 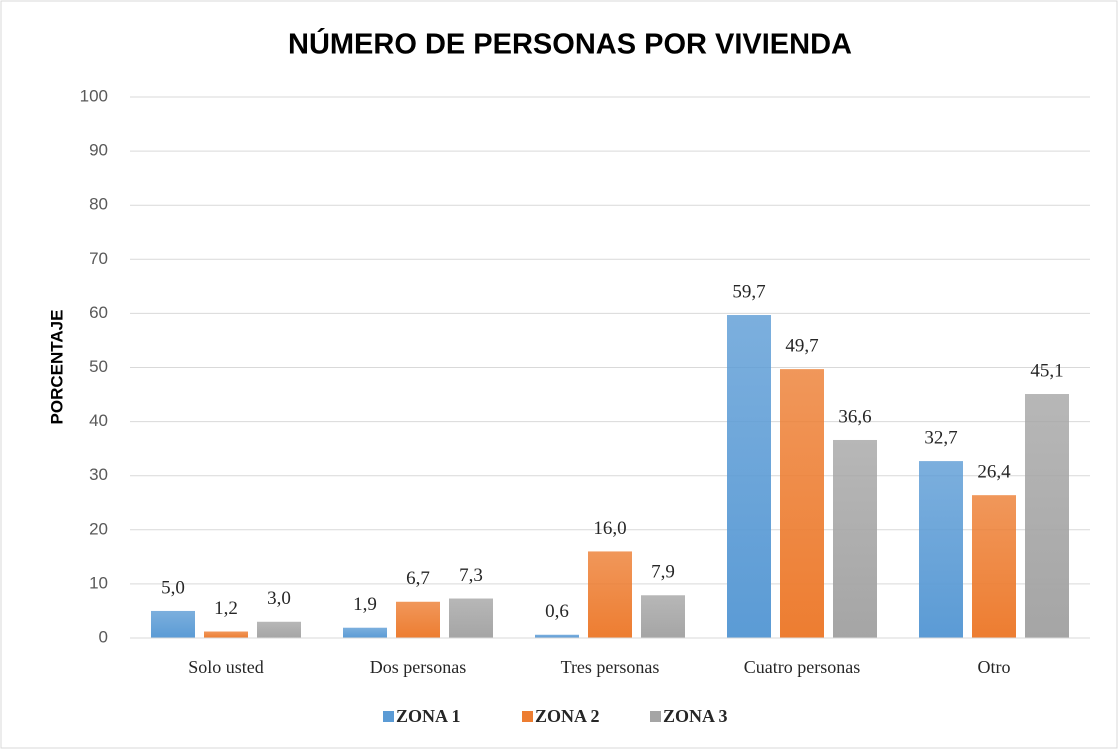 I want to click on data-label: 7,3, so click(x=471, y=575).